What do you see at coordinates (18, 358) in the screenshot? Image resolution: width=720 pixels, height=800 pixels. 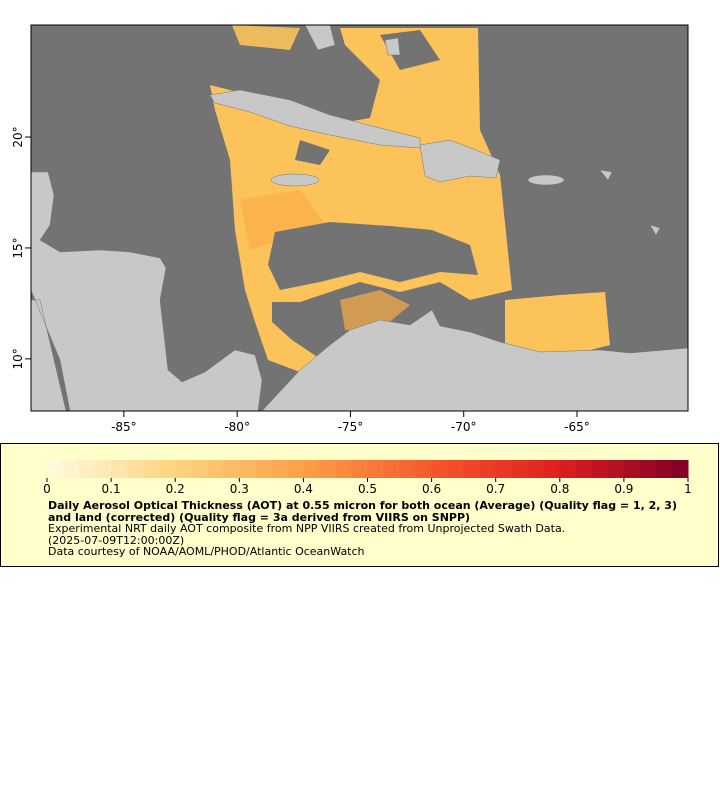 I see `y-tick-label: 10°` at bounding box center [18, 358].